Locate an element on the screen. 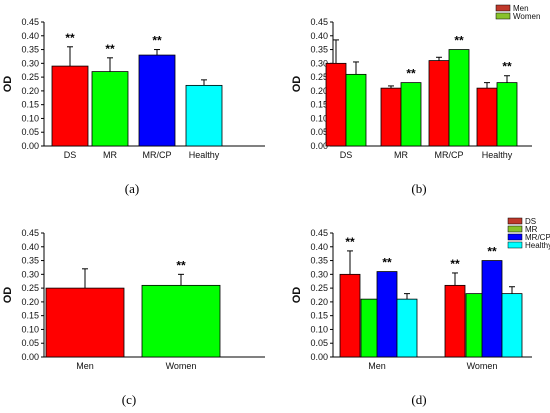 The height and width of the screenshot is (413, 550). panel-label: (d) is located at coordinates (418, 399).